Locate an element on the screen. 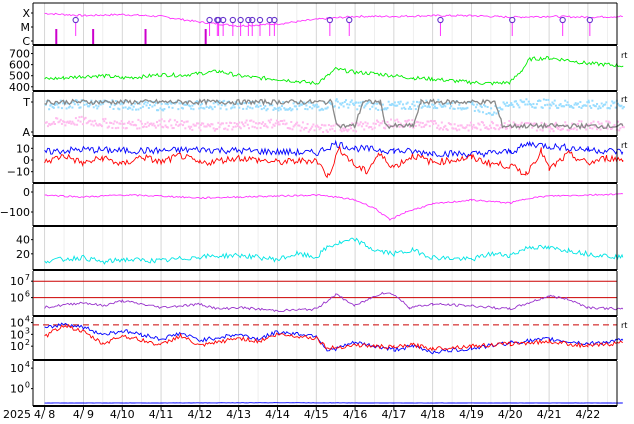  y-tick-exponent: 3 is located at coordinates (27, 330).